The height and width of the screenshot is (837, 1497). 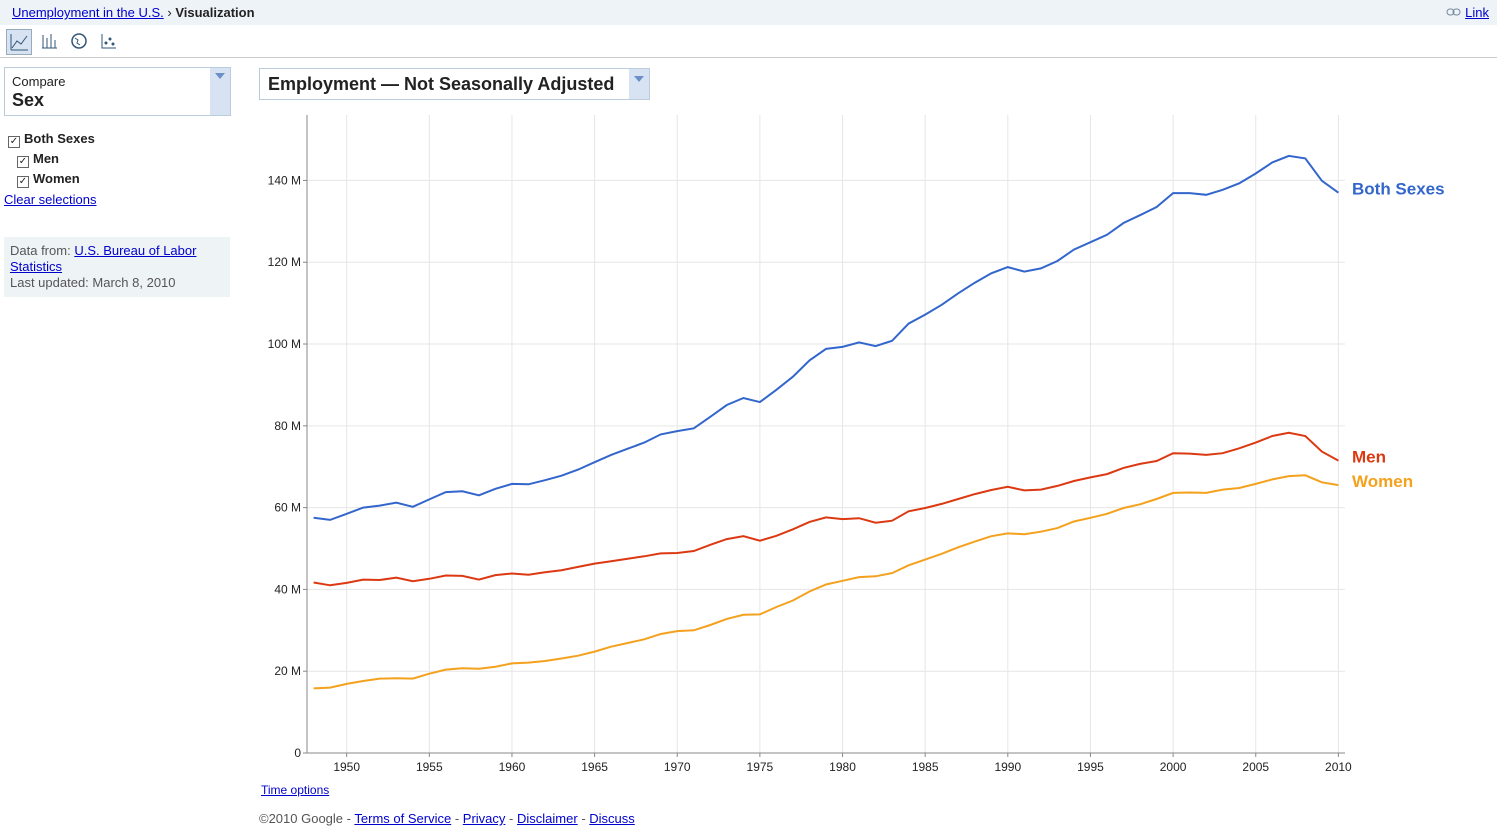 What do you see at coordinates (50, 41) in the screenshot?
I see `bar-chart-tool` at bounding box center [50, 41].